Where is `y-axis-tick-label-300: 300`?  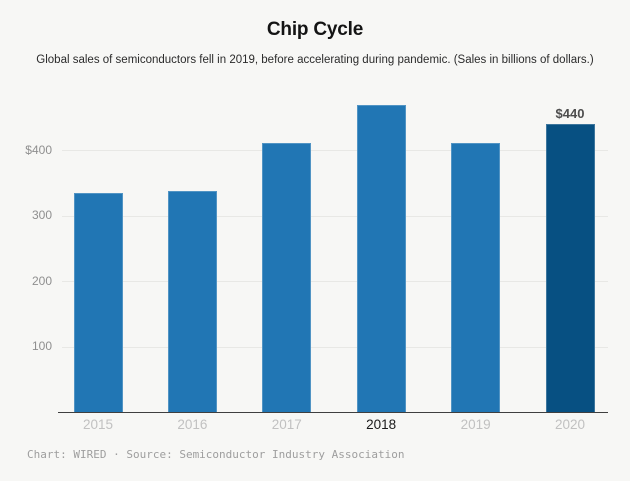
y-axis-tick-label-300: 300 is located at coordinates (41, 215).